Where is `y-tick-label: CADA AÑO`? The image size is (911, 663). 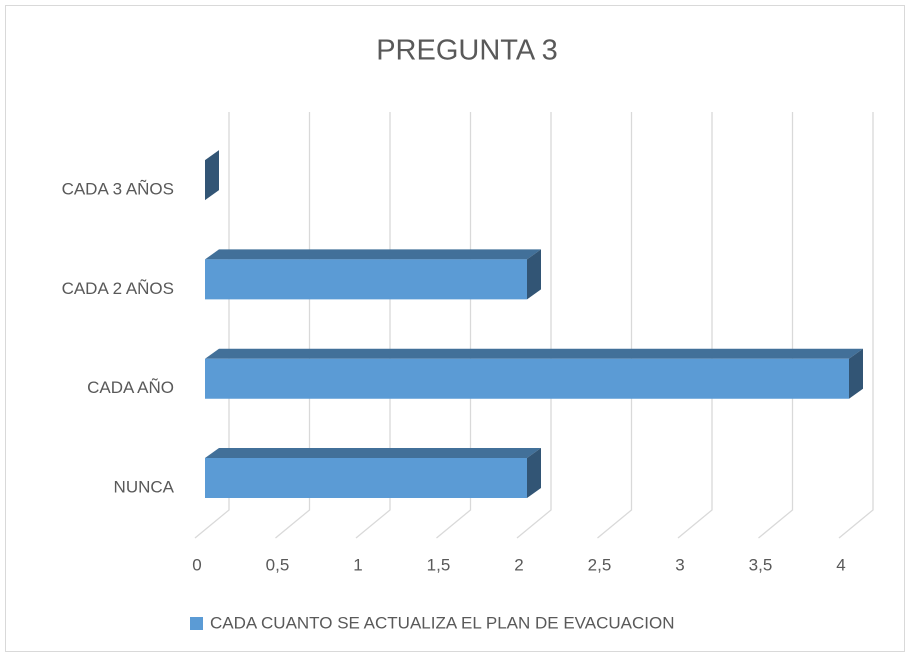
y-tick-label: CADA AÑO is located at coordinates (130, 387).